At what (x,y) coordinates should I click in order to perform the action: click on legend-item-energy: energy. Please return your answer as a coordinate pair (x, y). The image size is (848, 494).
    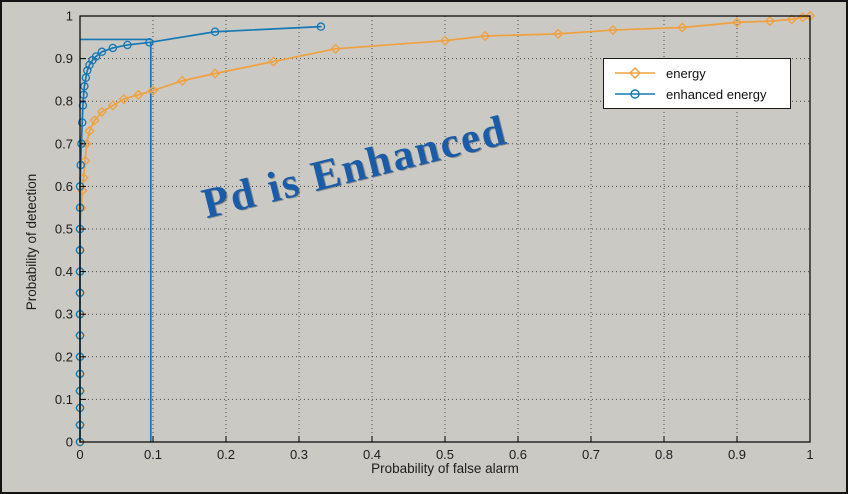
    Looking at the image, I should click on (697, 73).